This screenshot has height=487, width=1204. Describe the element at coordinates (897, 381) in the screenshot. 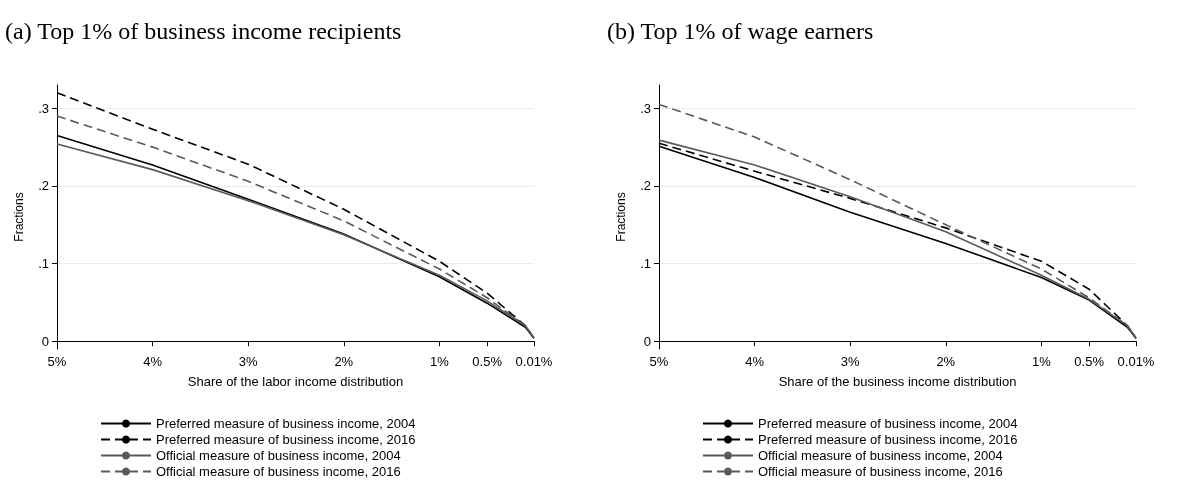

I see `x-axis-title: Share of the business income distribution` at that location.